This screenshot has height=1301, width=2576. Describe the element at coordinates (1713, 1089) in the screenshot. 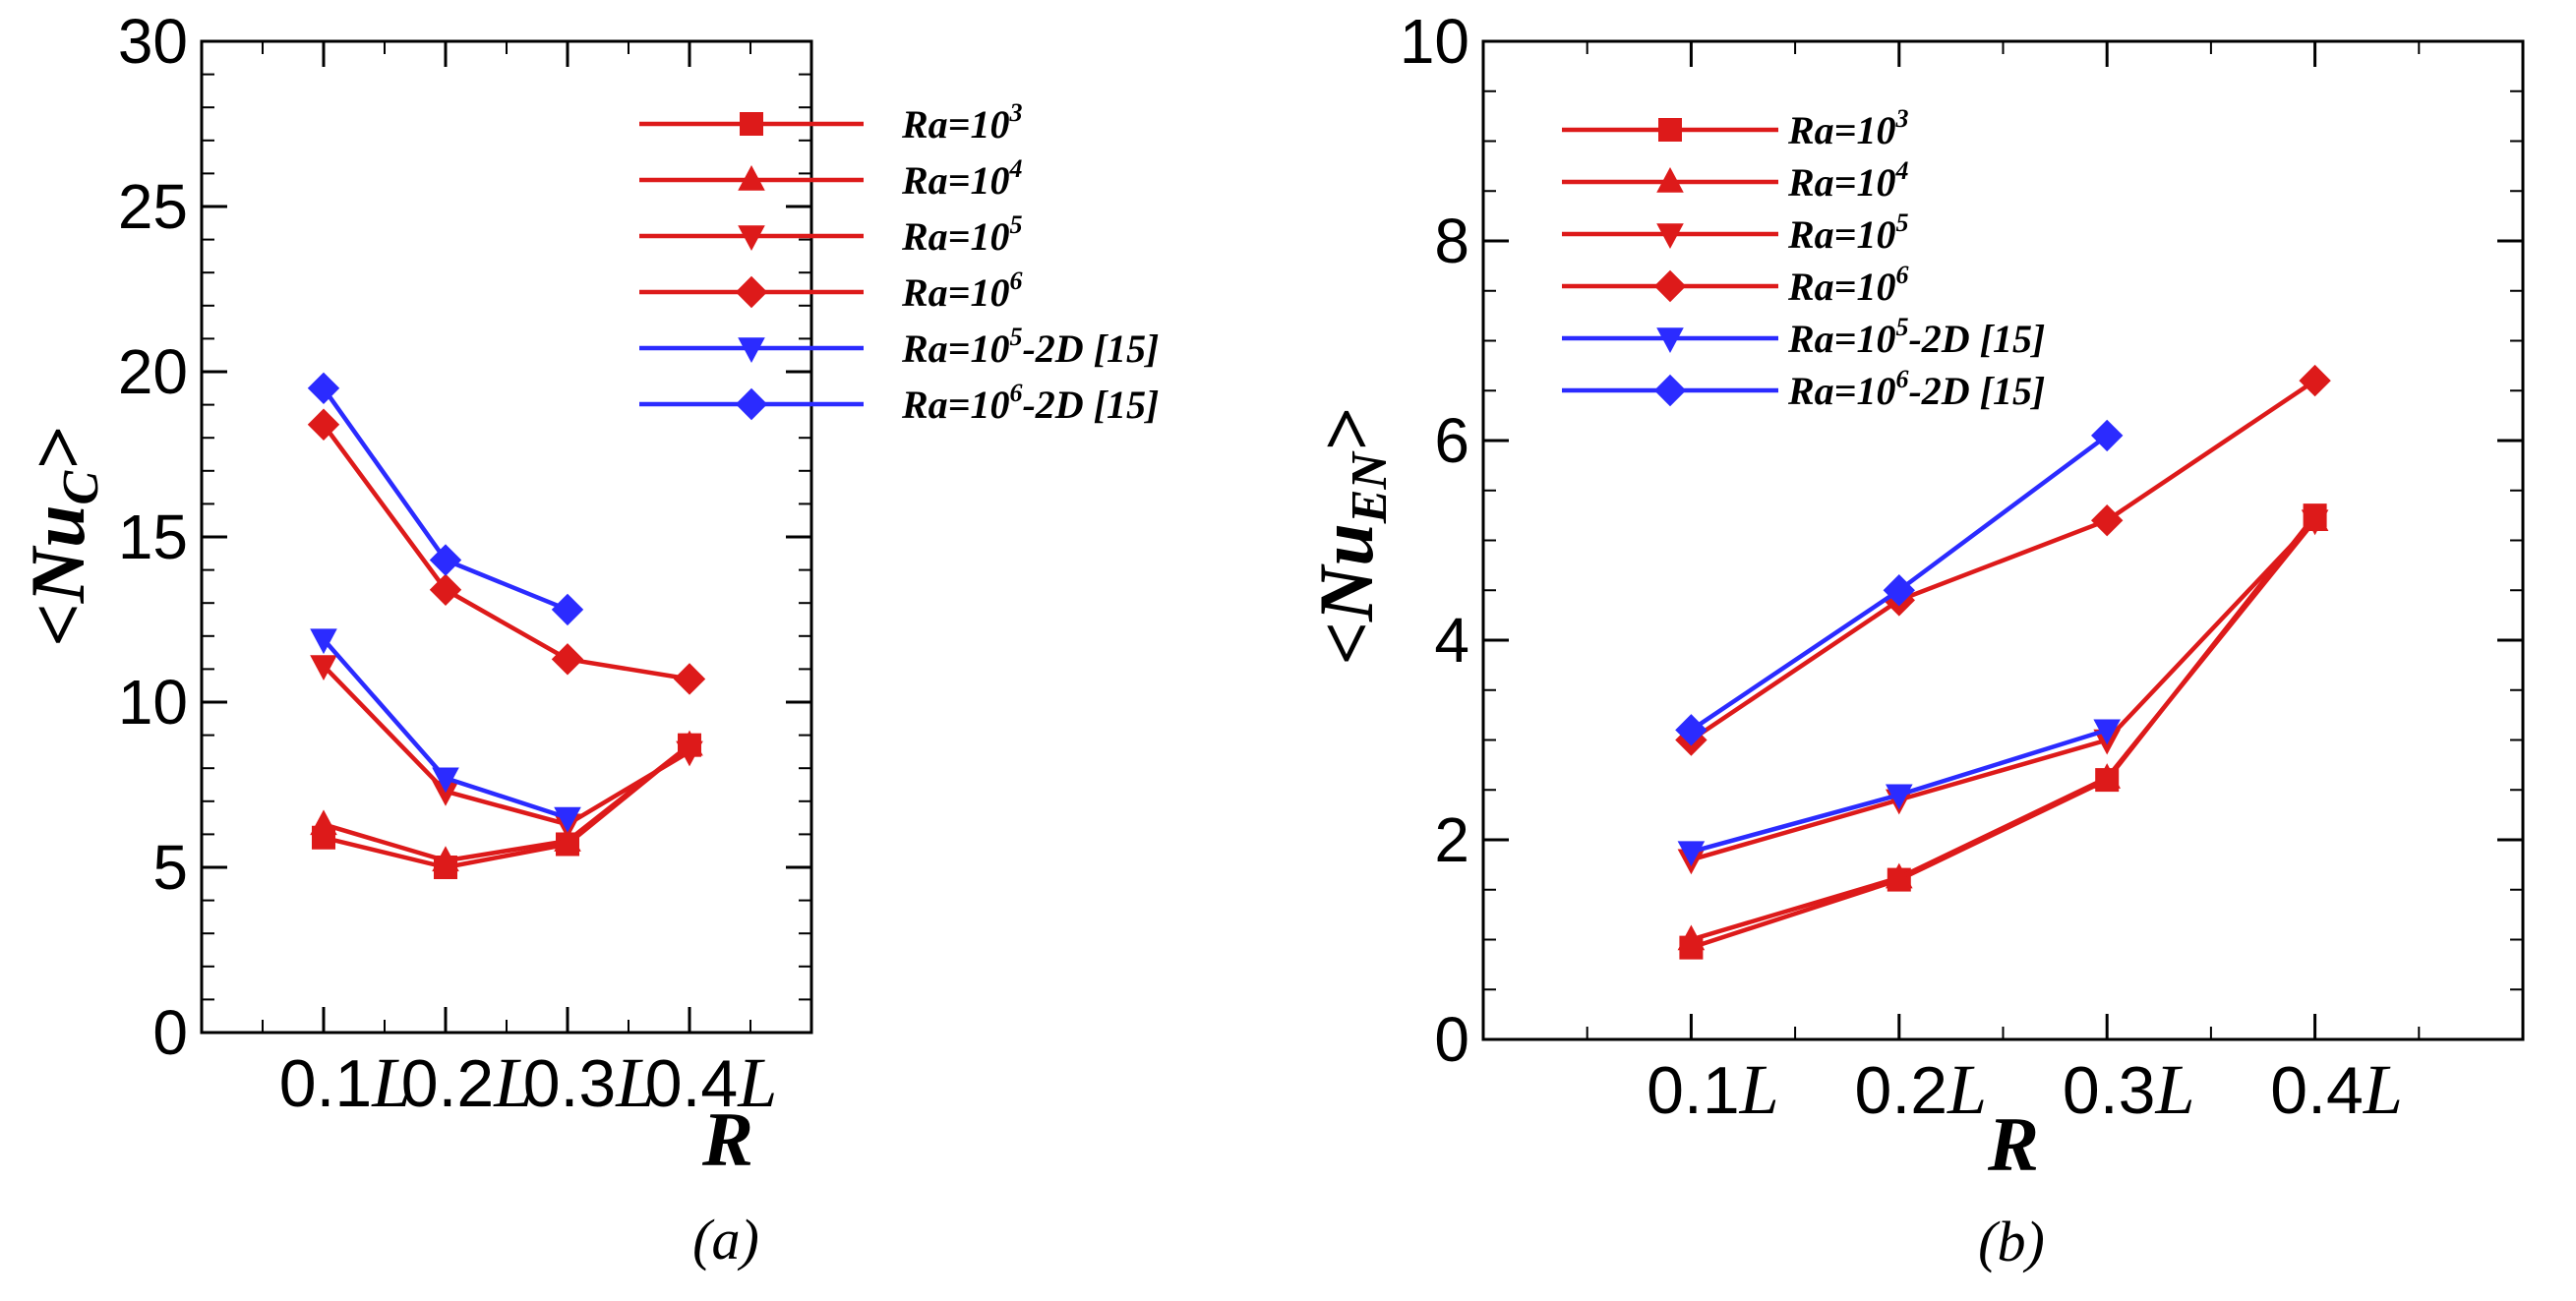

I see `x-tick-label: 0.1L` at that location.